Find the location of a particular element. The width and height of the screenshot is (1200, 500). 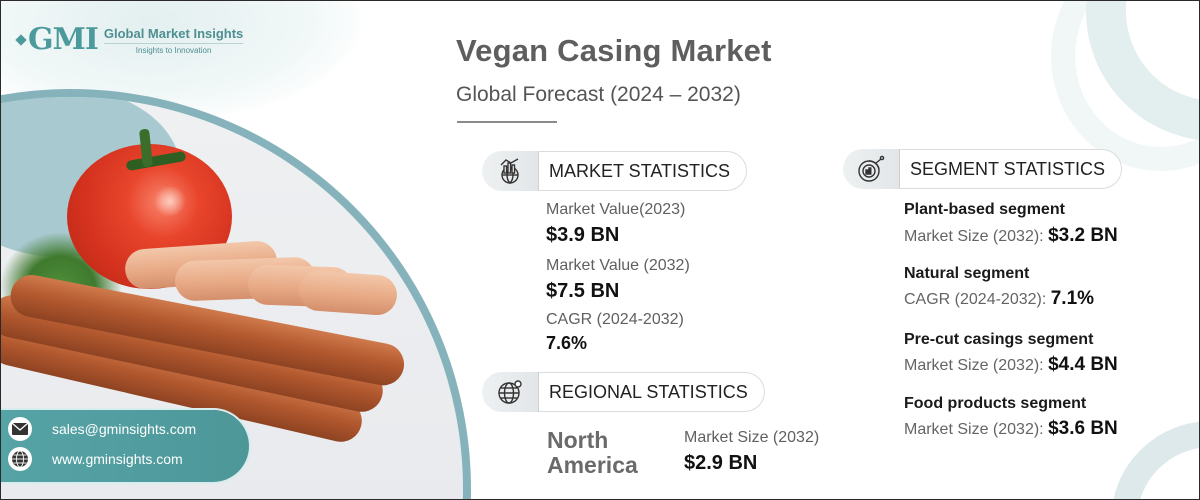

cagr-label: CAGR (2024-2032) is located at coordinates (615, 319).